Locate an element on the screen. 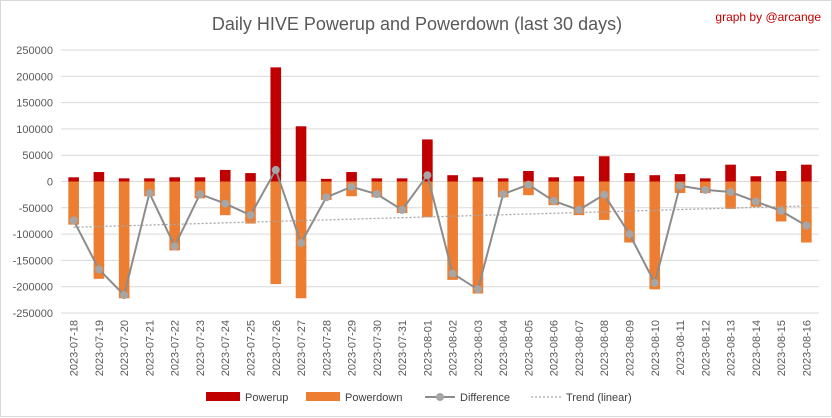  legend: Powerup Powerdown Difference Trend (linear) is located at coordinates (419, 398).